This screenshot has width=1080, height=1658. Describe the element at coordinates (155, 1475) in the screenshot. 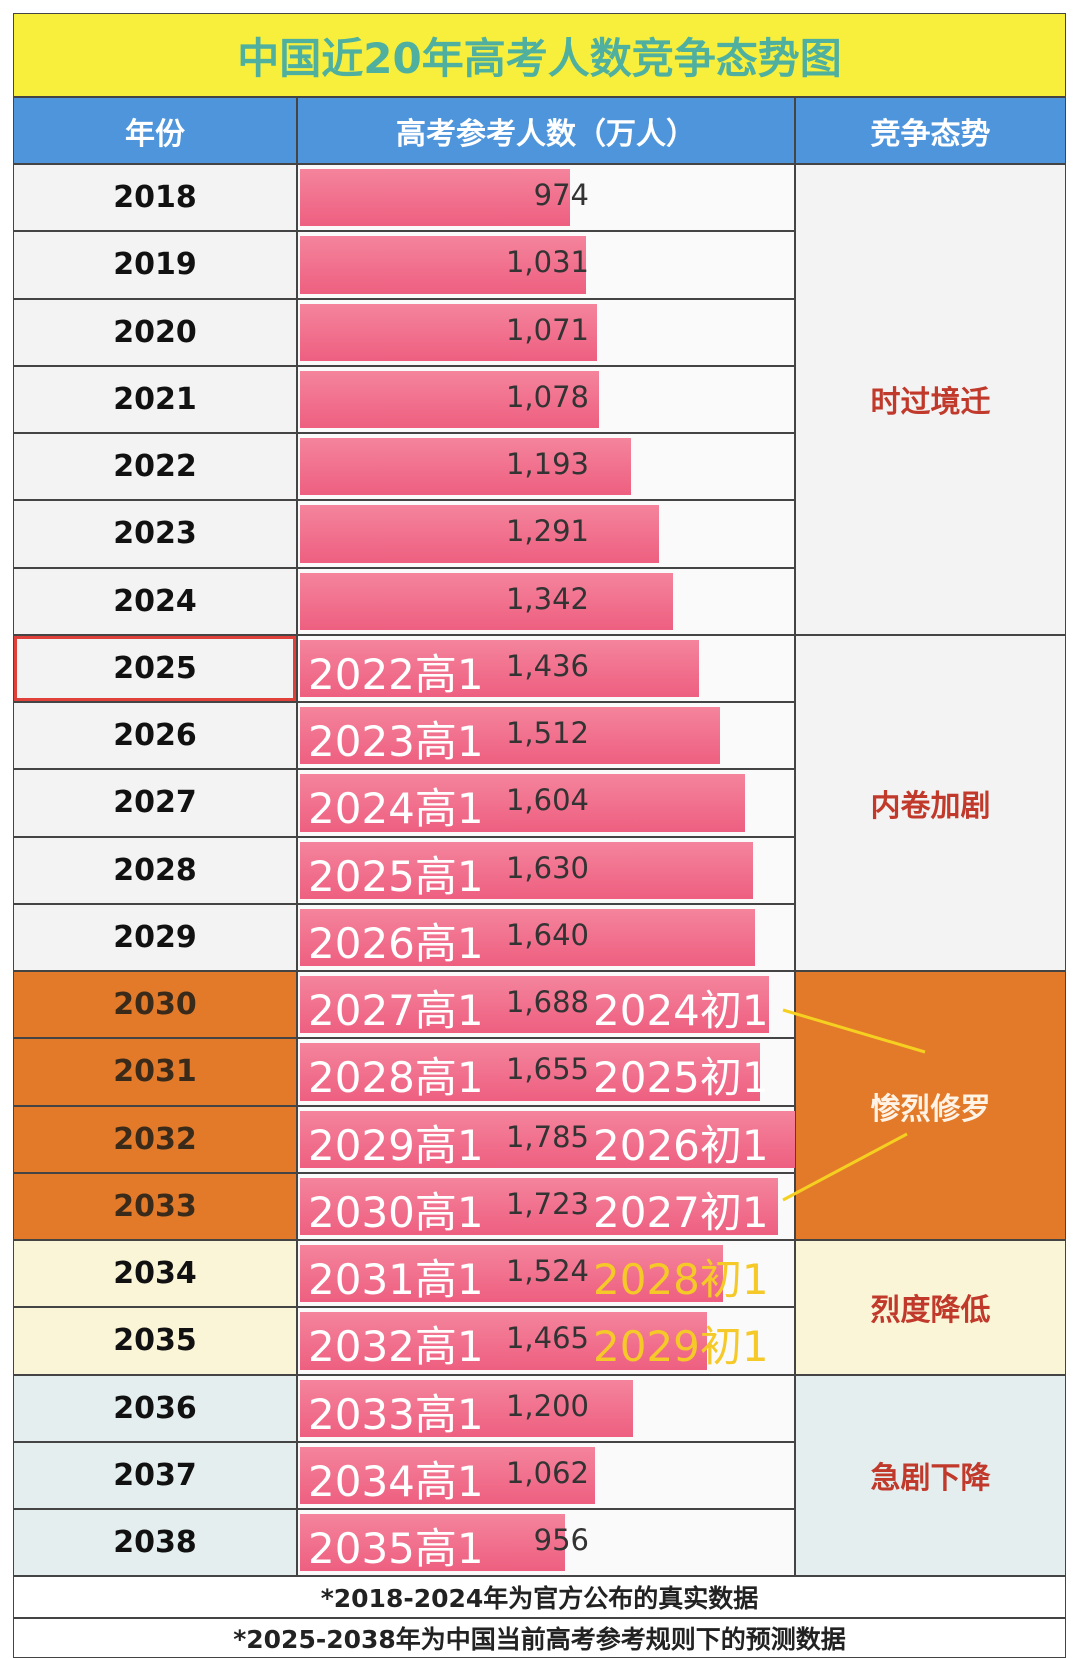

I see `year-cell: 2037` at that location.